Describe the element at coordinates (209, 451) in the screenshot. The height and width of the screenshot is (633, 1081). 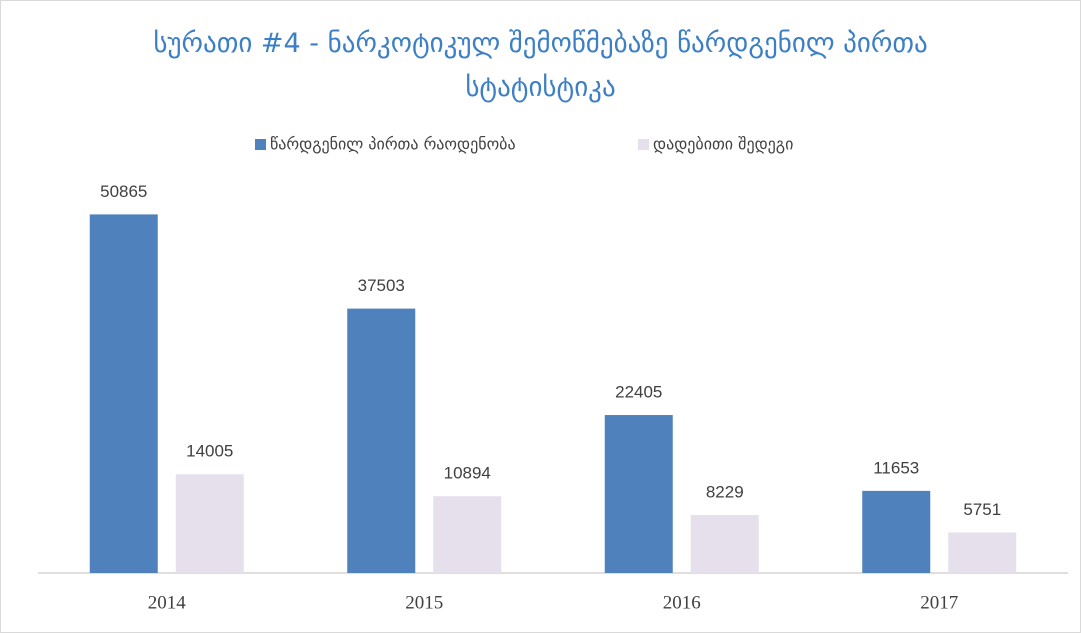
I see `data-label: 14005` at that location.